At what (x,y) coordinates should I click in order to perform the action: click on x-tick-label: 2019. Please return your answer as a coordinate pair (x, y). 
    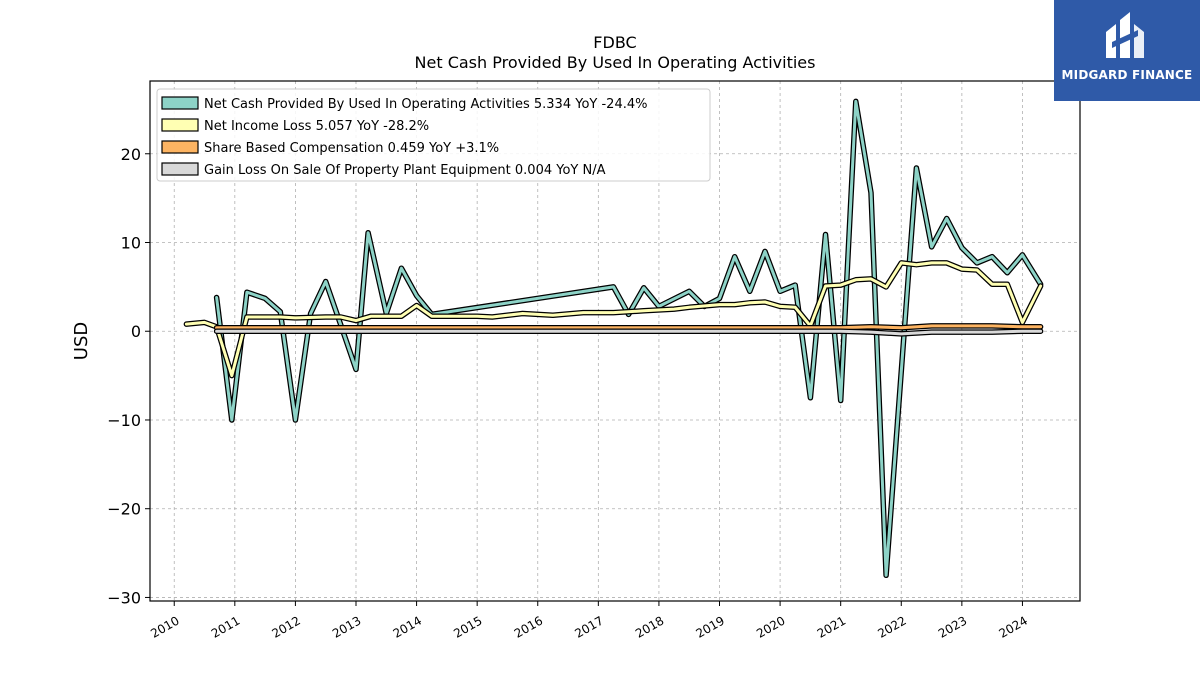
    Looking at the image, I should click on (710, 626).